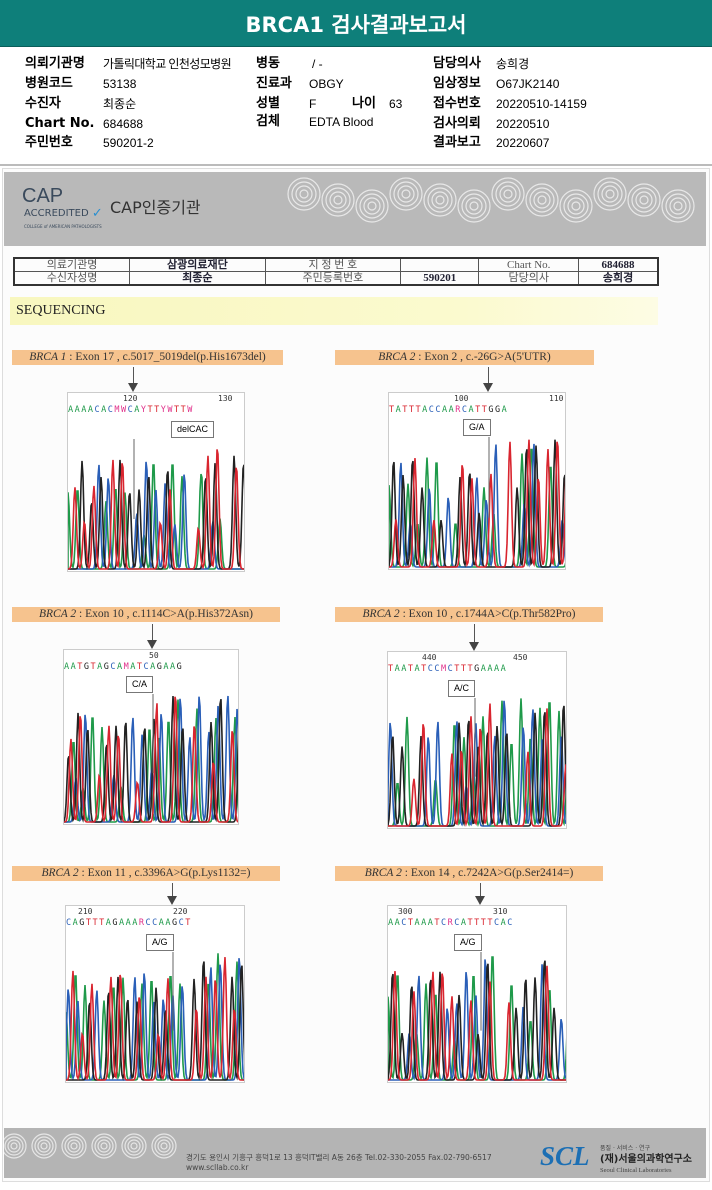  Describe the element at coordinates (180, 911) in the screenshot. I see `position-tick: 220` at that location.